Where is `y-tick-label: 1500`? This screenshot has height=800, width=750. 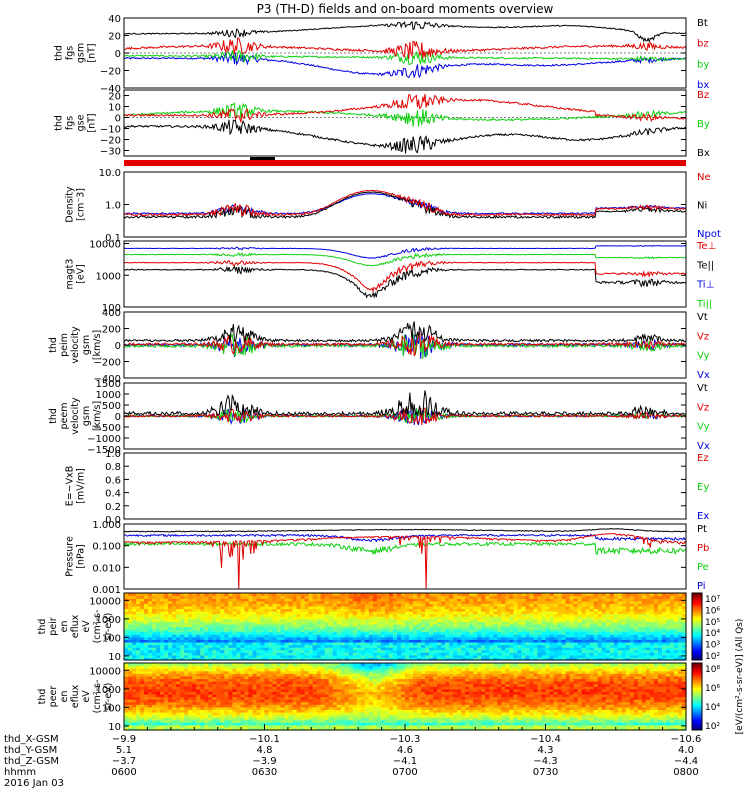
y-tick-label: 1500 is located at coordinates (108, 384).